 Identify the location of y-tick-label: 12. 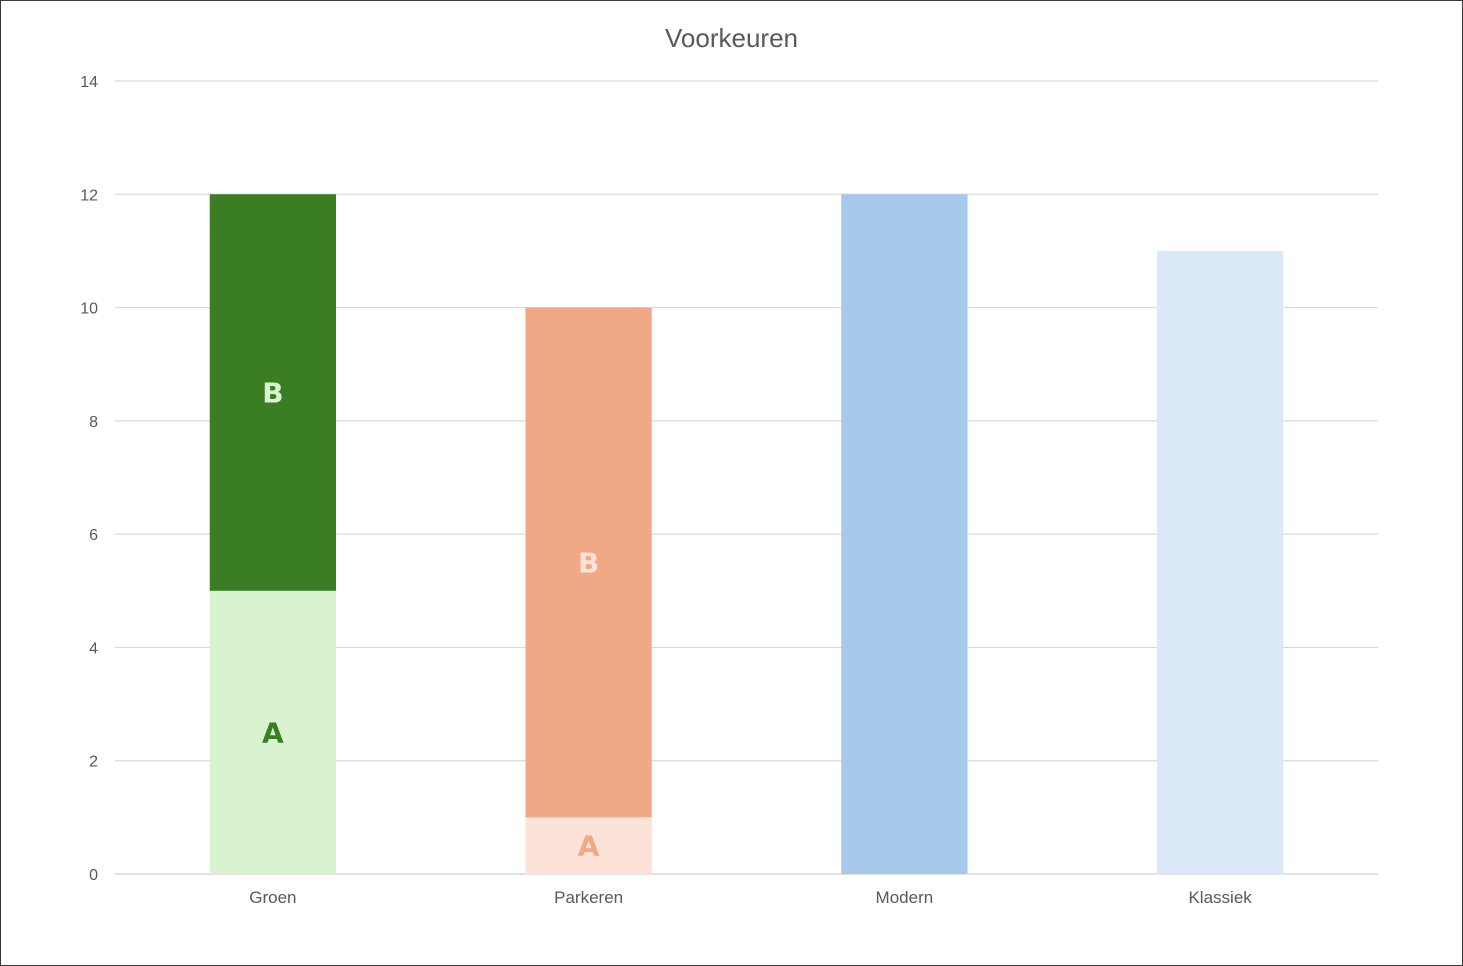
(89, 195).